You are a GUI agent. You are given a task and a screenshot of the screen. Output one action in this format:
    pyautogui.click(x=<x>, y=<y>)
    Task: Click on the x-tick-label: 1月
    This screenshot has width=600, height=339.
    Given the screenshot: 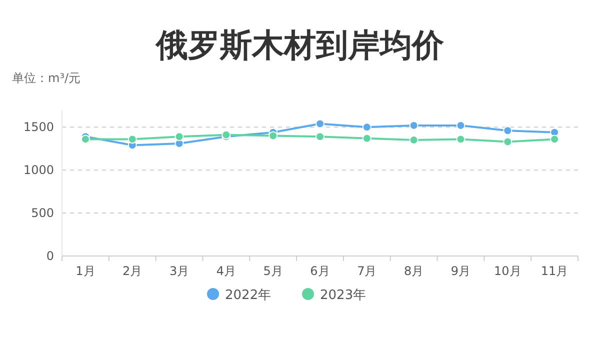 What is the action you would take?
    pyautogui.click(x=86, y=271)
    